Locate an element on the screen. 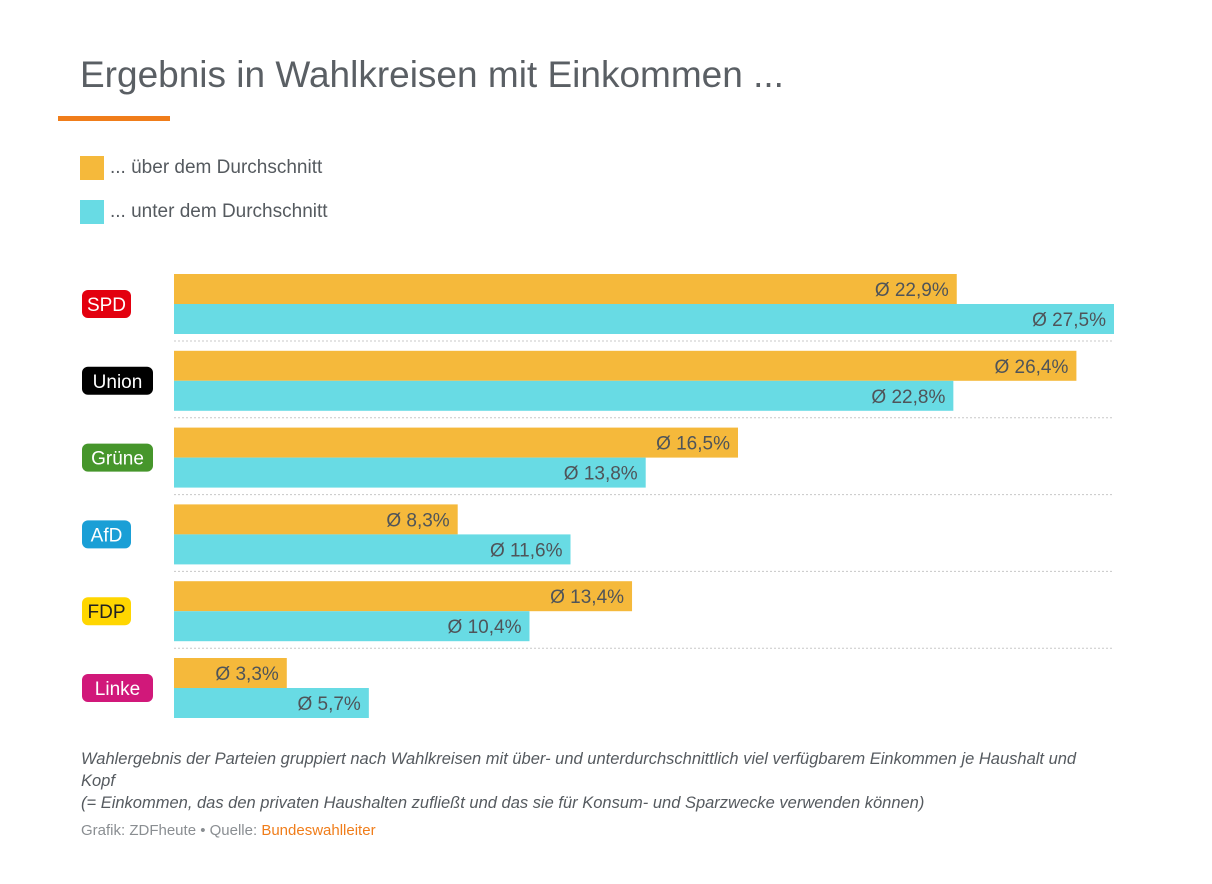 The height and width of the screenshot is (884, 1212). party-badge-grüne is located at coordinates (117, 457).